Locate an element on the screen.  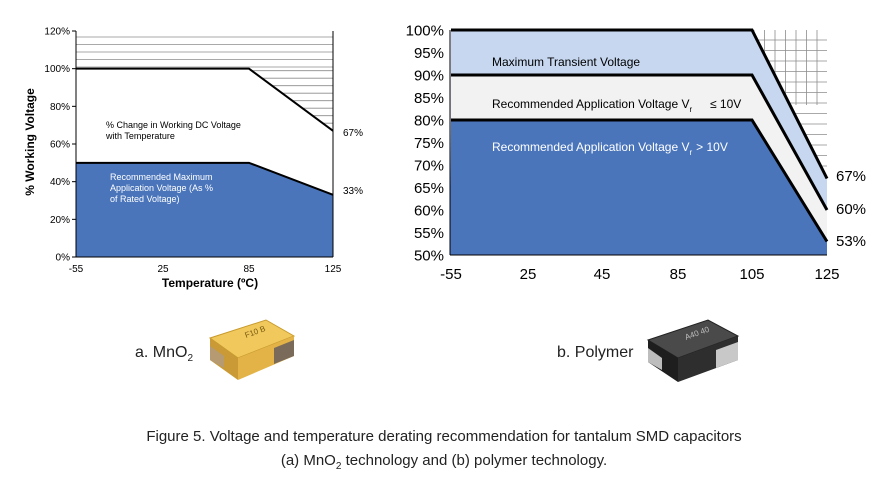
chart-b-y-tick-label: 55% is located at coordinates (429, 233).